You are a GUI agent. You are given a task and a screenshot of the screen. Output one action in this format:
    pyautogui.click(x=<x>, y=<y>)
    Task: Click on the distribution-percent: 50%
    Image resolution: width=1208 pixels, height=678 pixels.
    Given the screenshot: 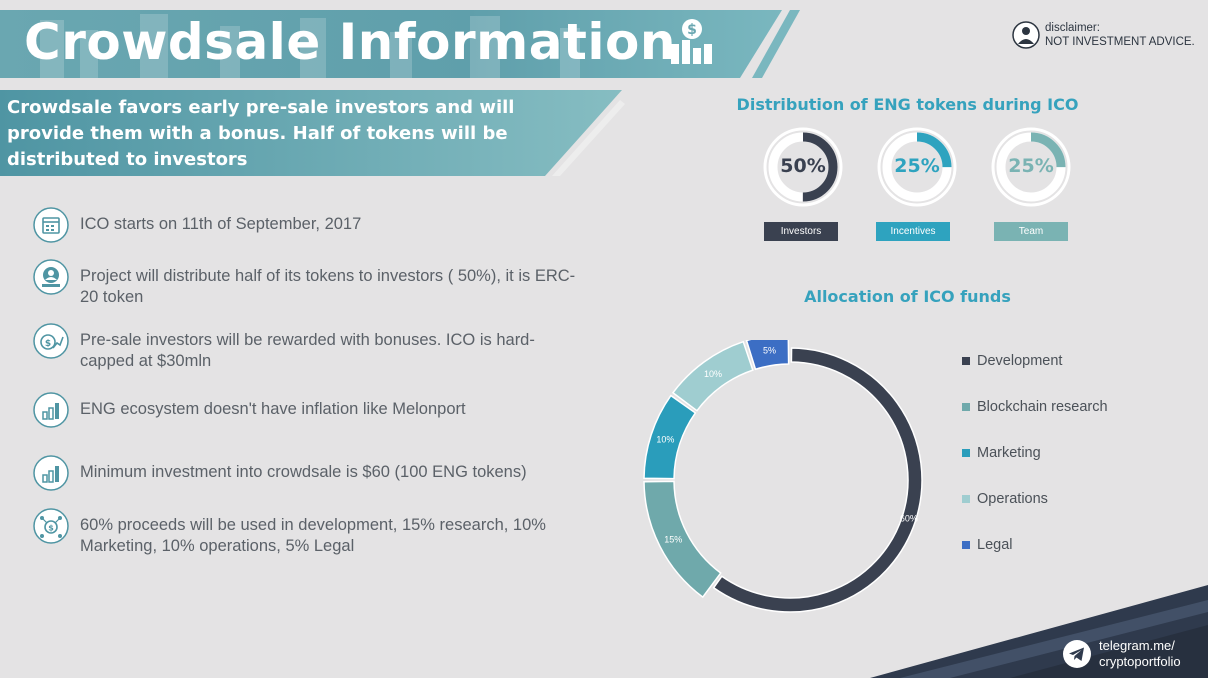 What is the action you would take?
    pyautogui.click(x=803, y=166)
    